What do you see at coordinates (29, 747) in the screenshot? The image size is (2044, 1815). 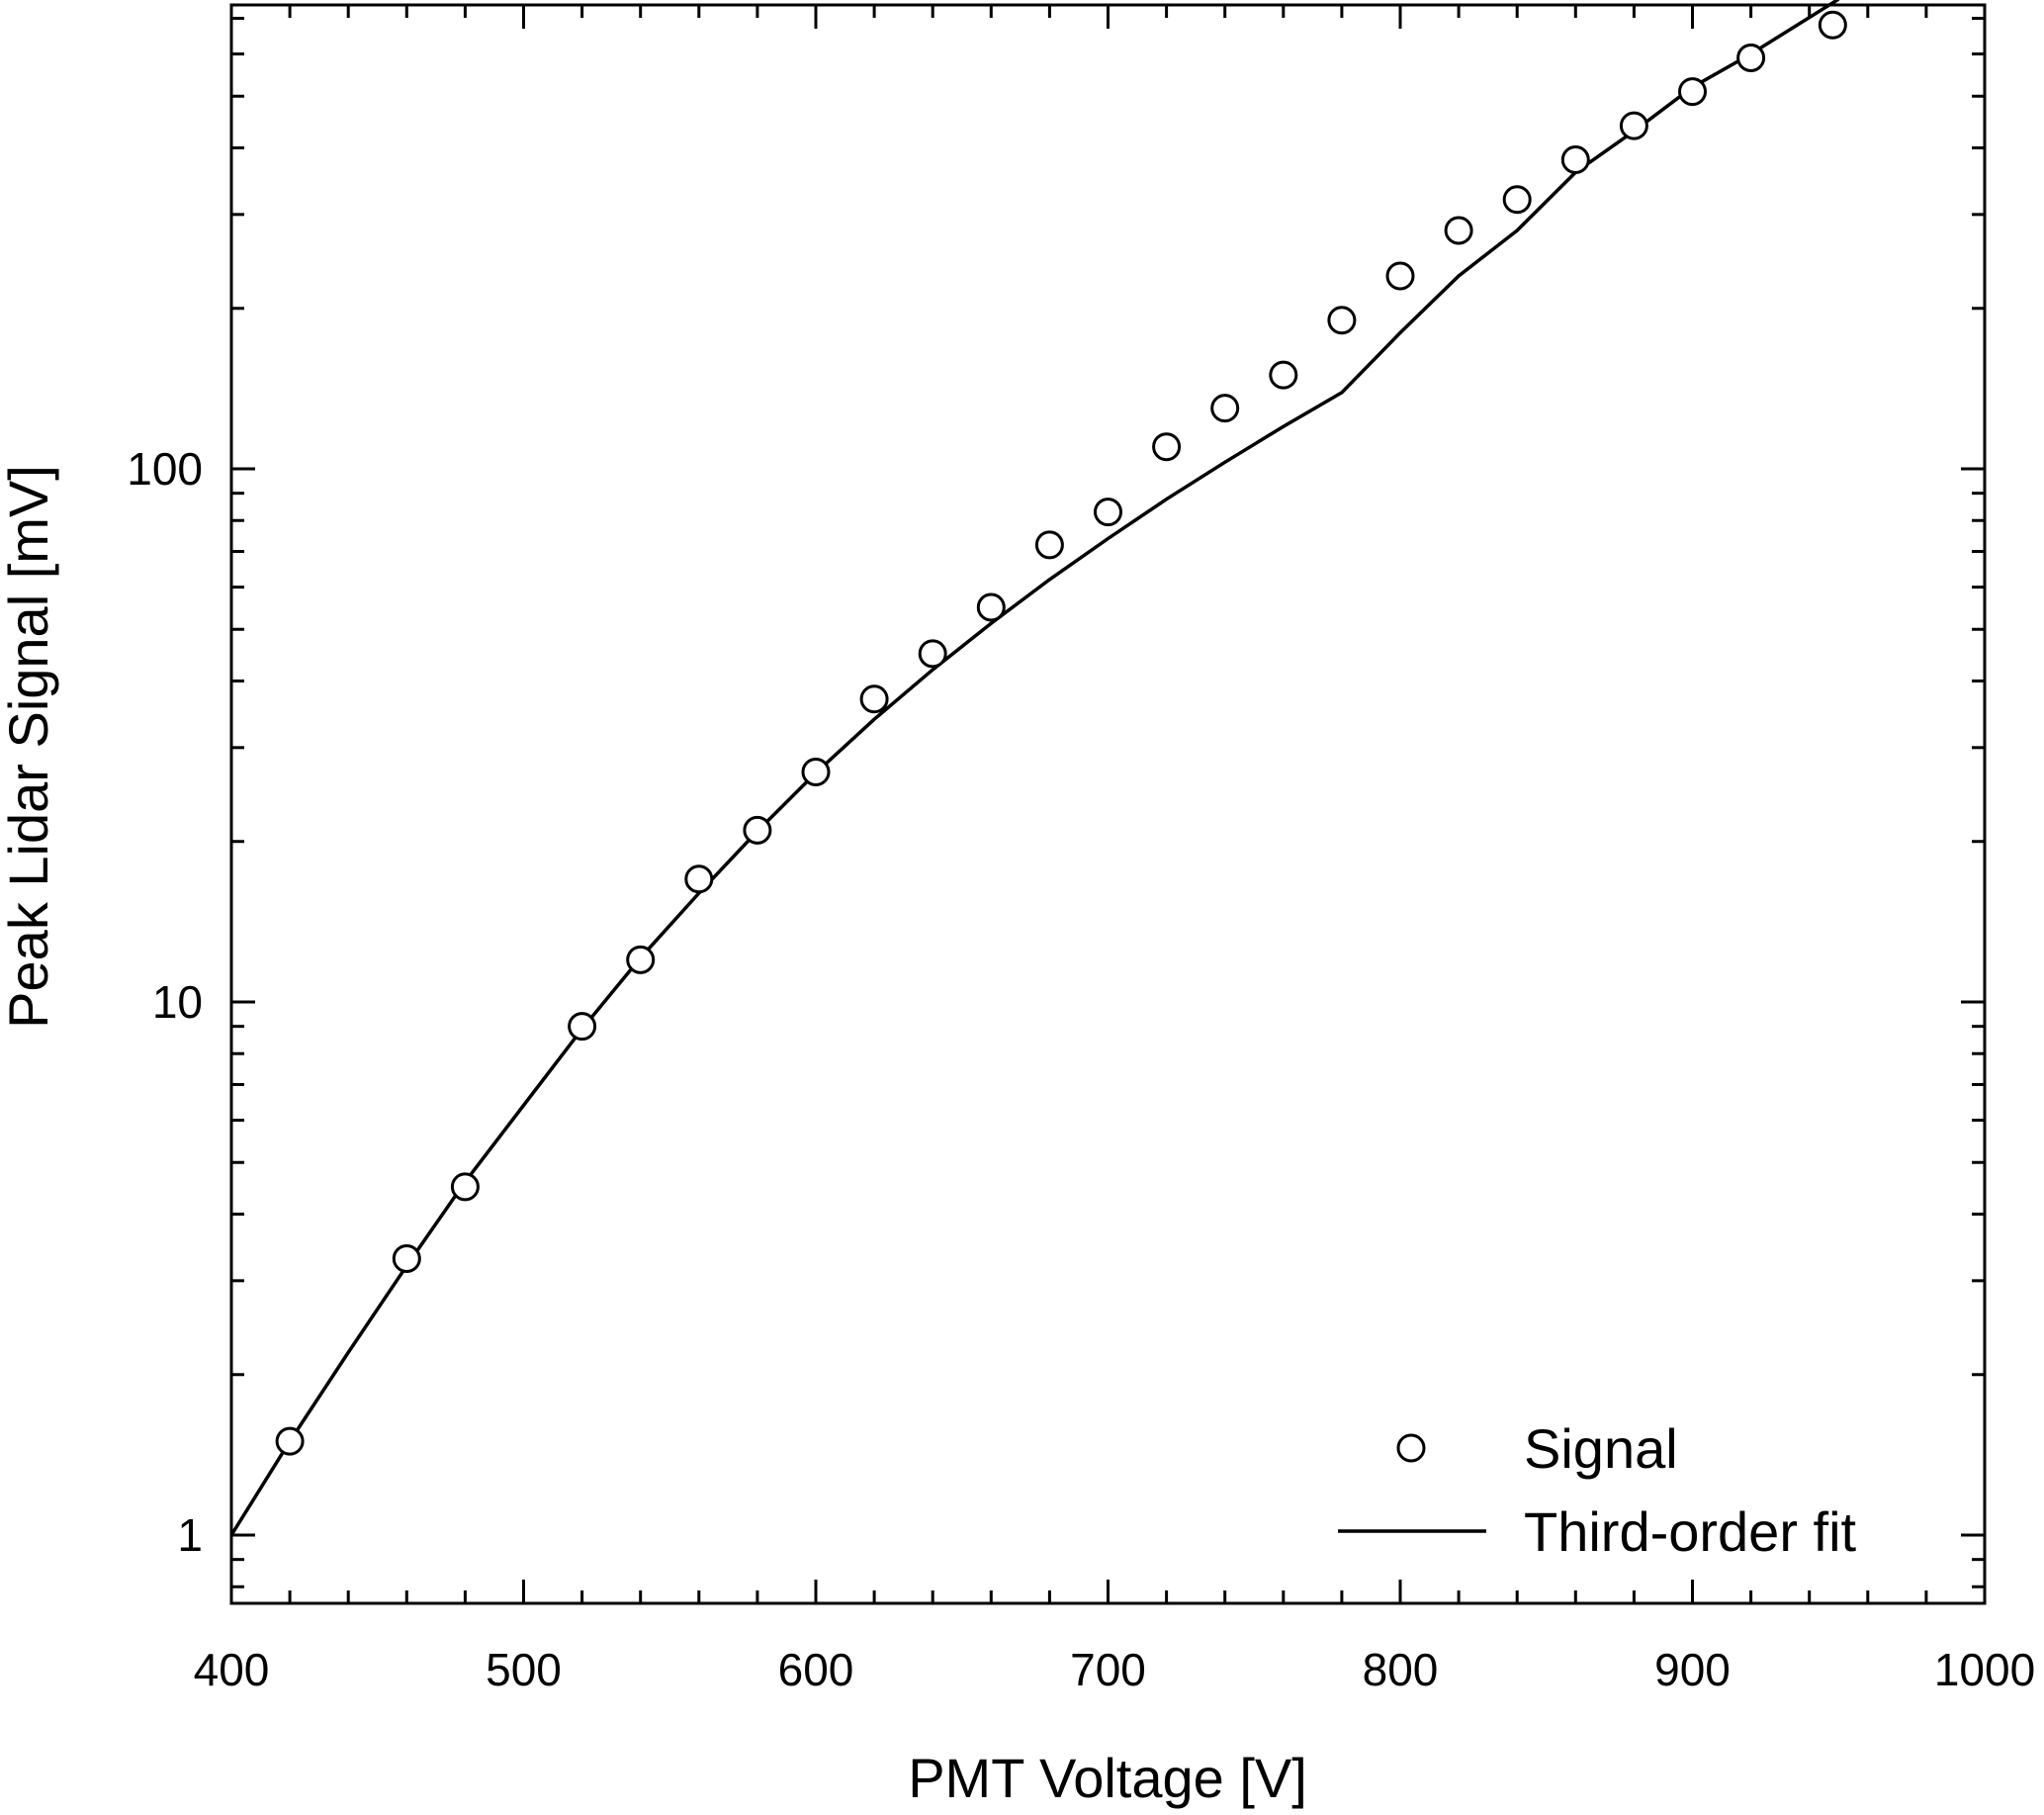 I see `y-axis-title: Peak Lidar Signal [mV]` at bounding box center [29, 747].